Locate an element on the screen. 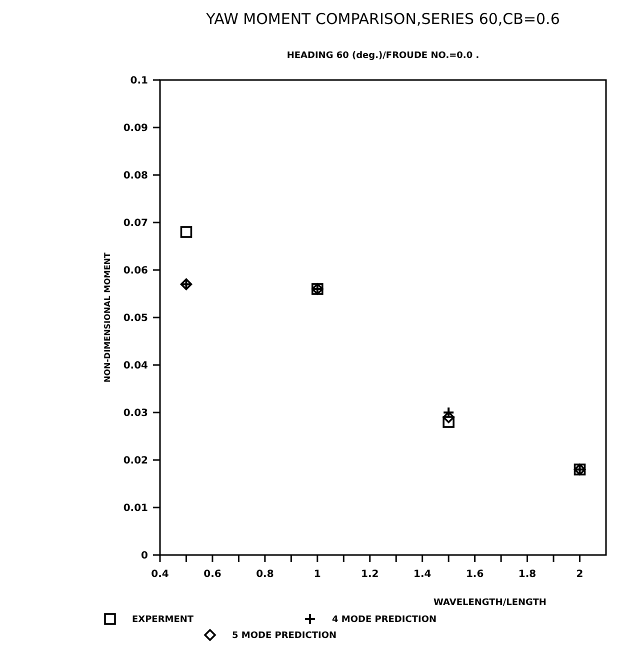 The width and height of the screenshot is (626, 649). x-tick-label: 1.8 is located at coordinates (527, 574).